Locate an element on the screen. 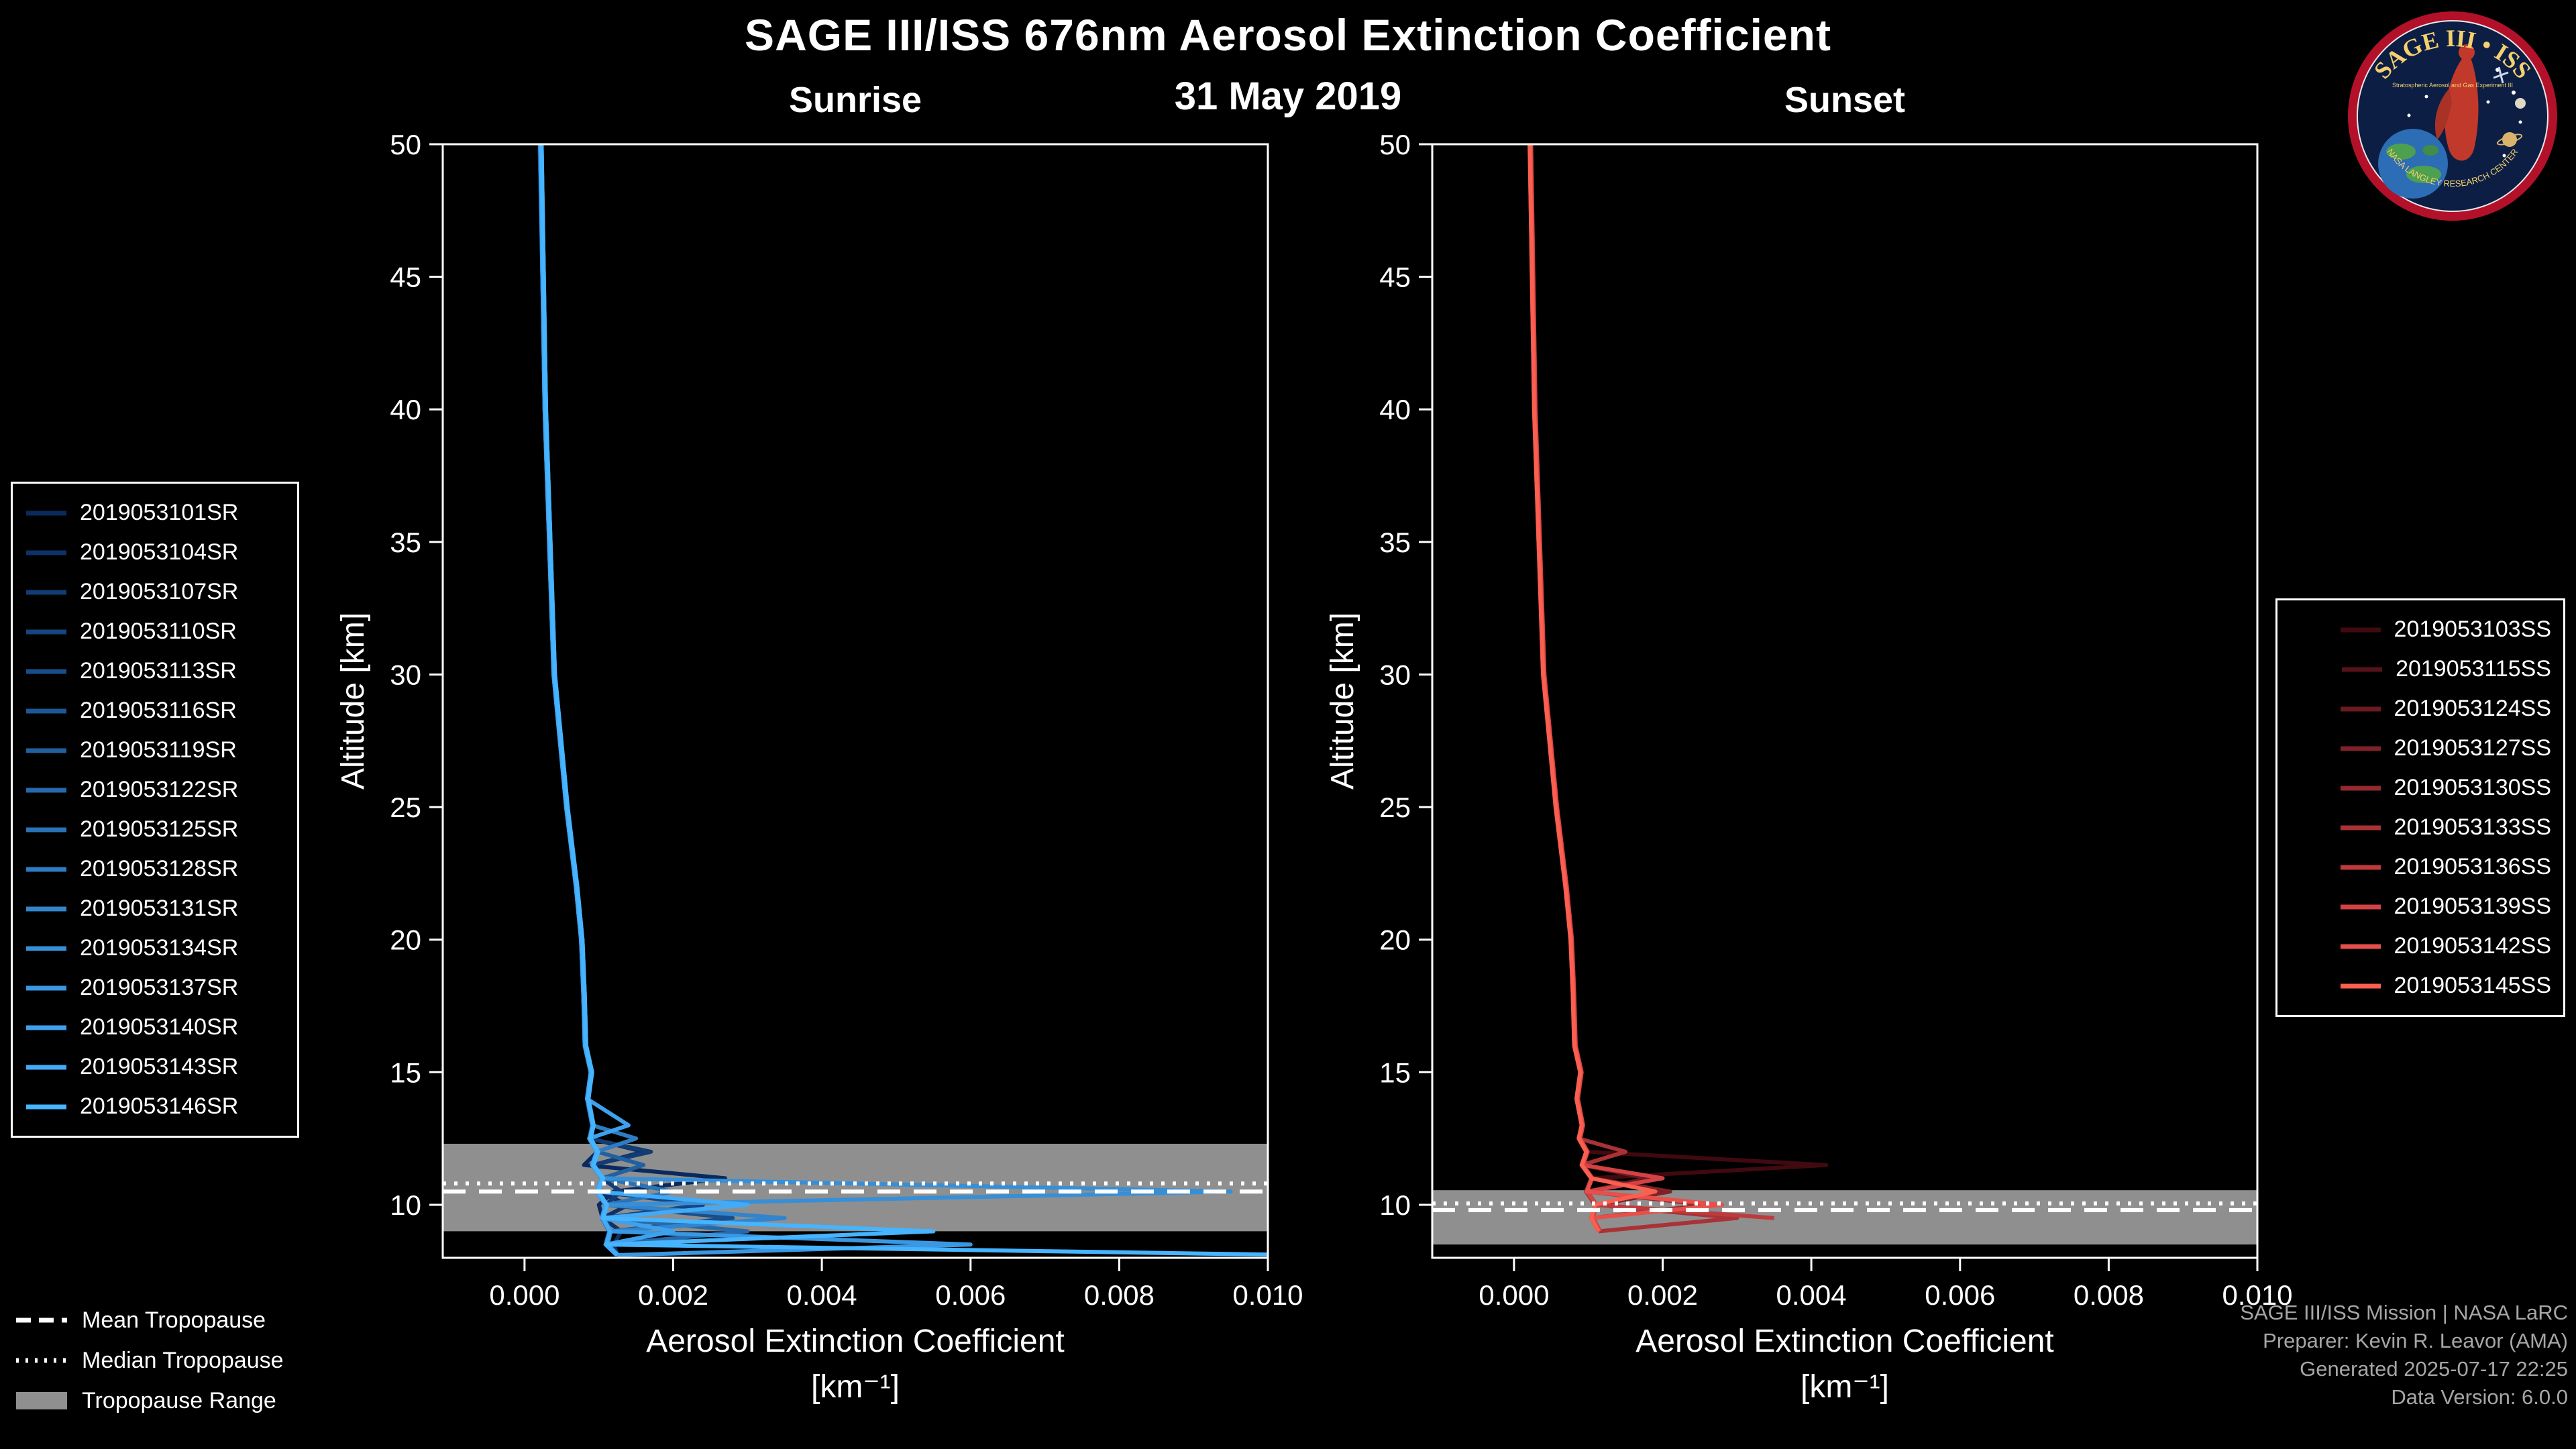 The width and height of the screenshot is (2576, 1449). legend-item: 2019053116SR is located at coordinates (155, 711).